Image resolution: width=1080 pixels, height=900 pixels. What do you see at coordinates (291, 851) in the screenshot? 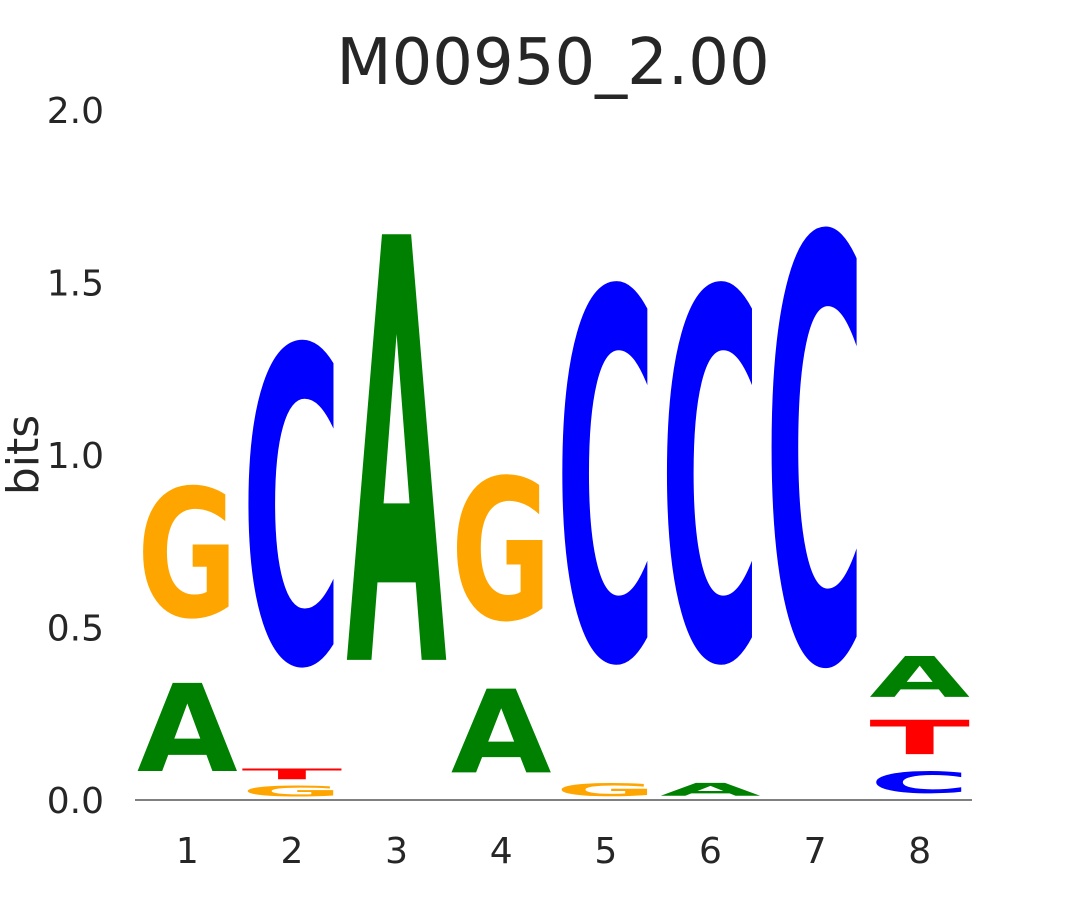
I see `x-tick-label: 2` at bounding box center [291, 851].